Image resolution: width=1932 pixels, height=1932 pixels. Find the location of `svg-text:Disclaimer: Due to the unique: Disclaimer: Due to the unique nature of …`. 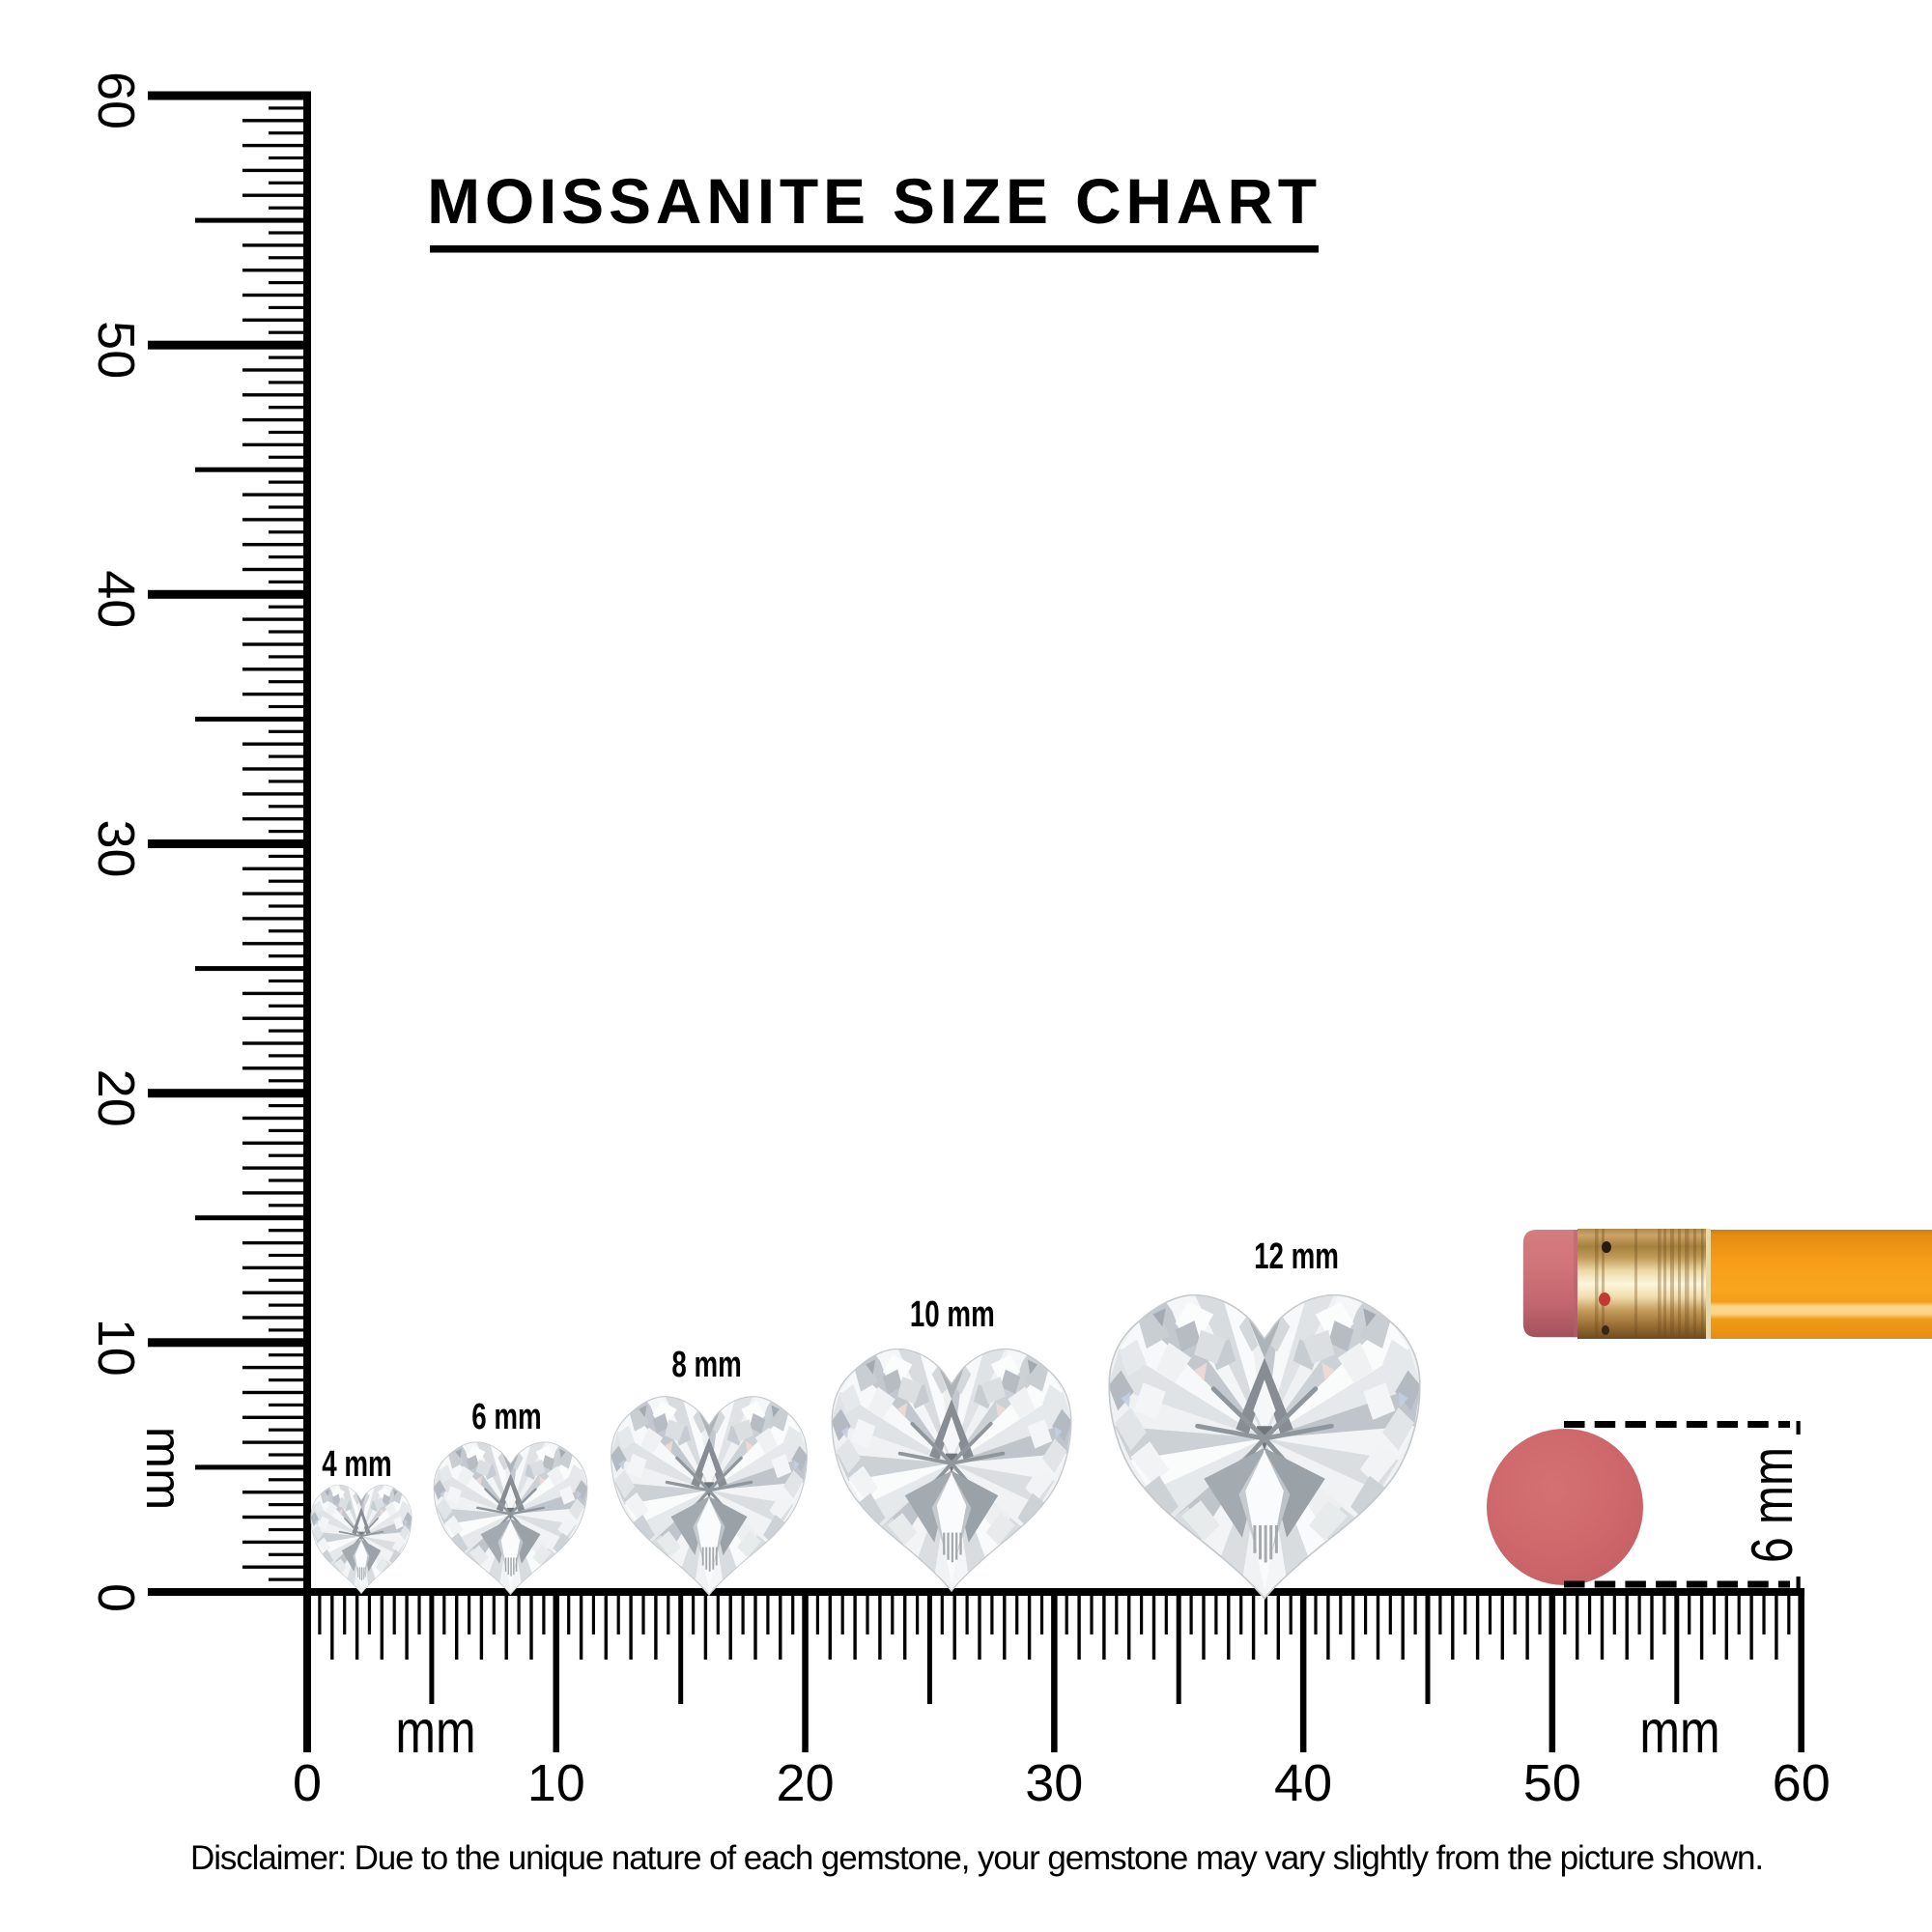

svg-text:Disclaimer: Due to the unique: Disclaimer: Due to the unique nature of … is located at coordinates (976, 1858).